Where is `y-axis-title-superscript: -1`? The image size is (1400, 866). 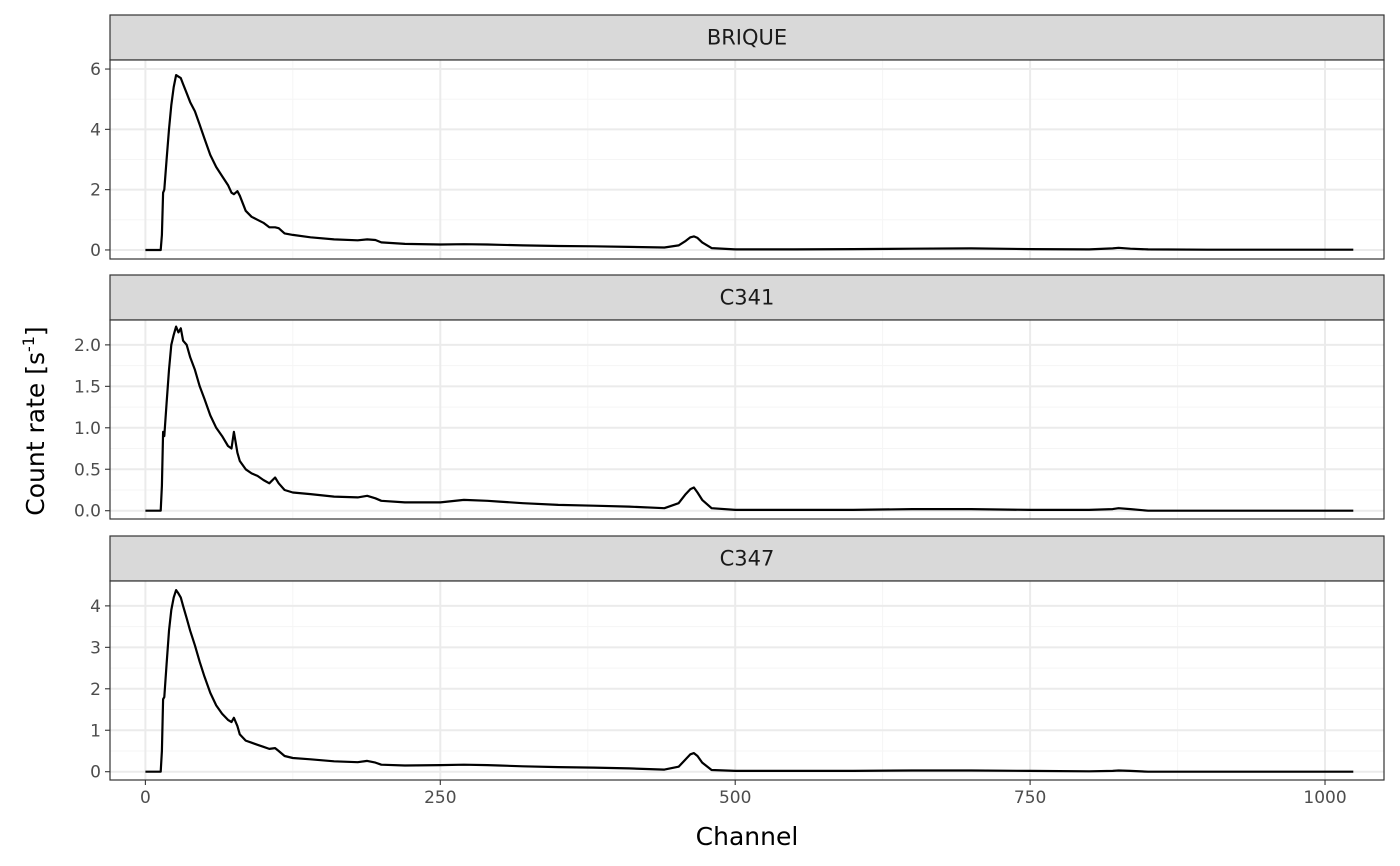
y-axis-title-superscript: -1 is located at coordinates (28, 344).